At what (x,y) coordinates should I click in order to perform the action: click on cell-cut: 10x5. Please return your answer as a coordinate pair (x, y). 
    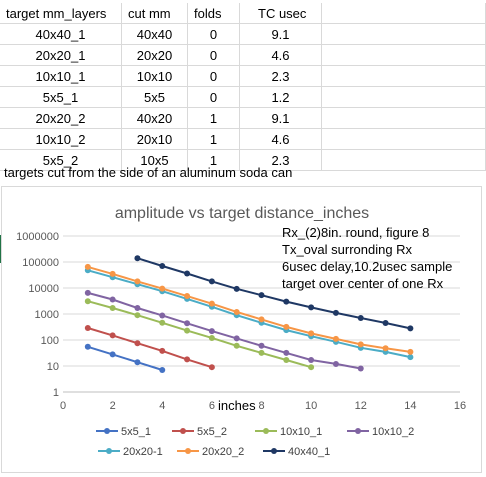
    Looking at the image, I should click on (155, 160).